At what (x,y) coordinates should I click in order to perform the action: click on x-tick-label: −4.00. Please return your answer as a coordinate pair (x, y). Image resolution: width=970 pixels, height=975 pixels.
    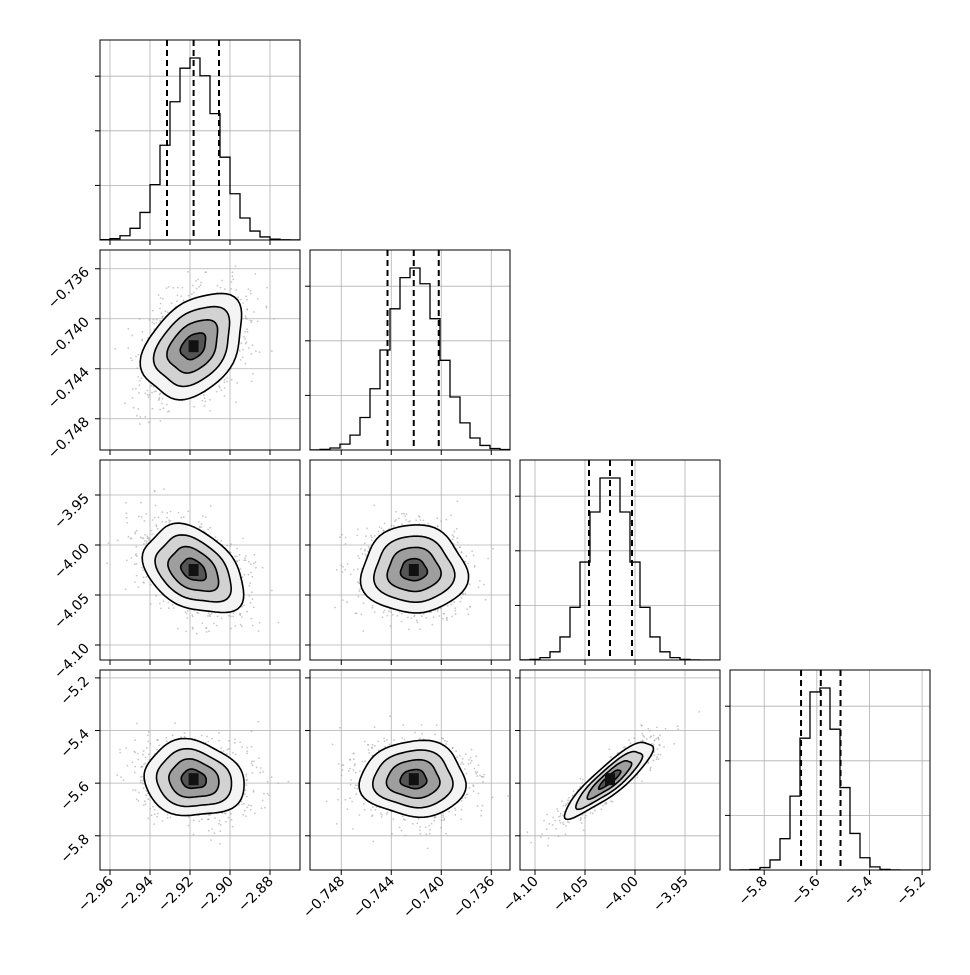
    Looking at the image, I should click on (621, 895).